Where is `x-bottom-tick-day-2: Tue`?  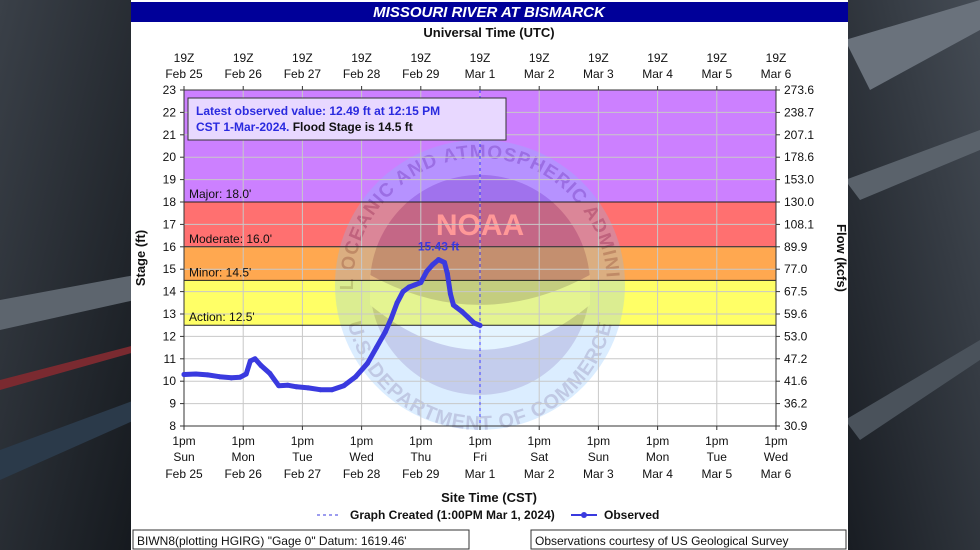
x-bottom-tick-day-2: Tue is located at coordinates (302, 457).